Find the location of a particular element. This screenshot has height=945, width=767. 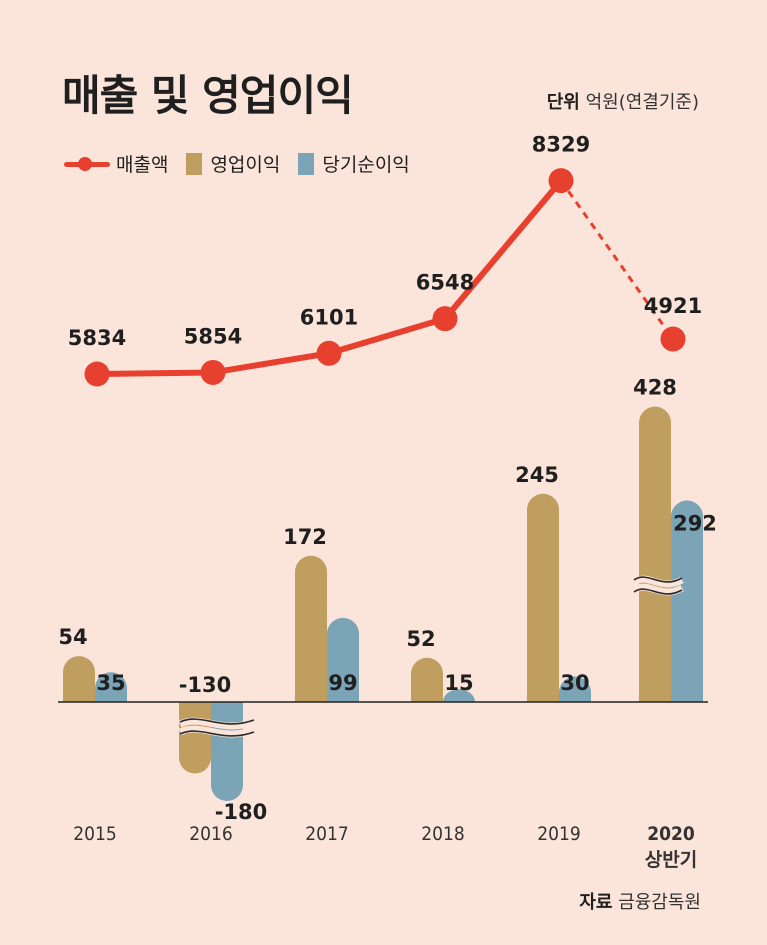

tick-label-2020: 2020 is located at coordinates (671, 834).